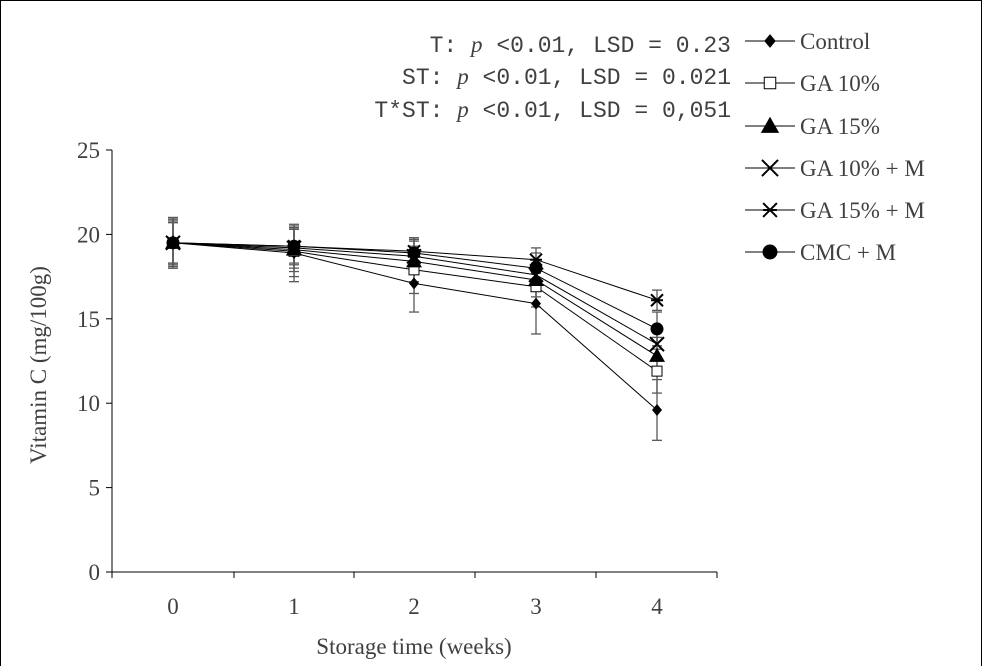  Describe the element at coordinates (580, 45) in the screenshot. I see `stat-line: T: p <0.01, LSD = 0.23` at that location.